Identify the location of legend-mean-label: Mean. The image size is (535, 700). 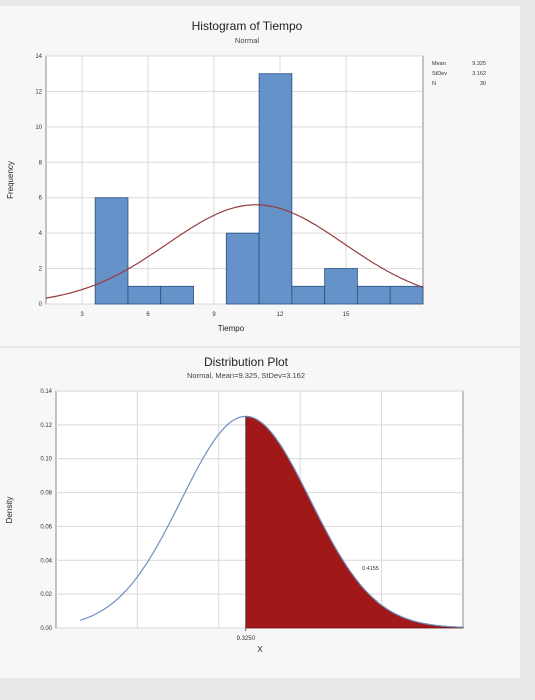
(439, 64).